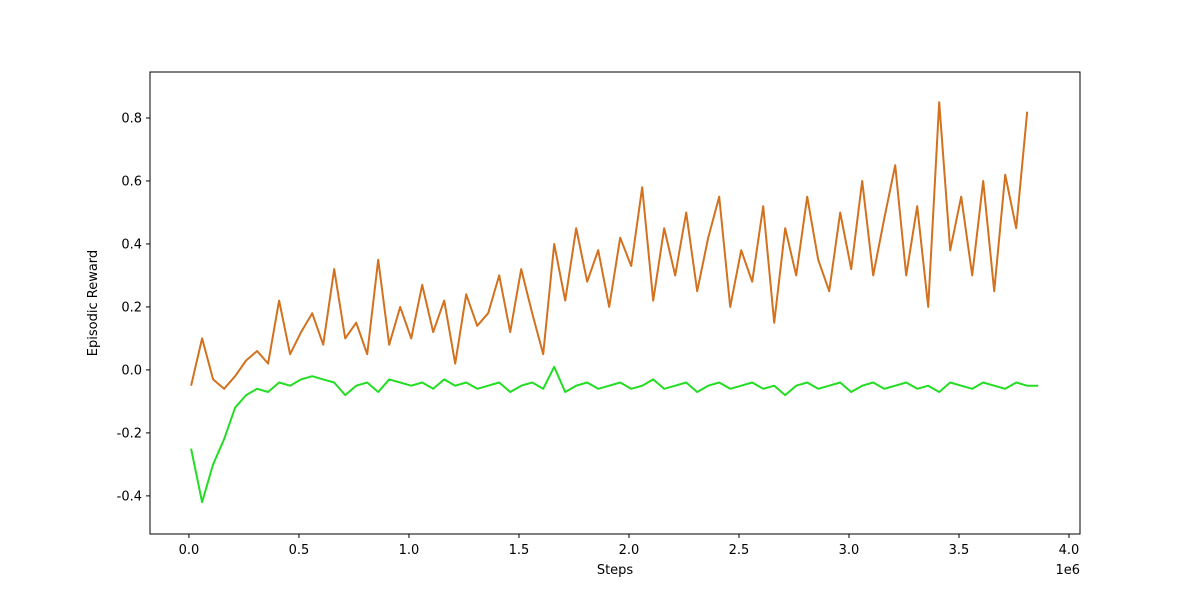 Image resolution: width=1200 pixels, height=600 pixels. Describe the element at coordinates (739, 550) in the screenshot. I see `x-tick-label: 2.5` at that location.